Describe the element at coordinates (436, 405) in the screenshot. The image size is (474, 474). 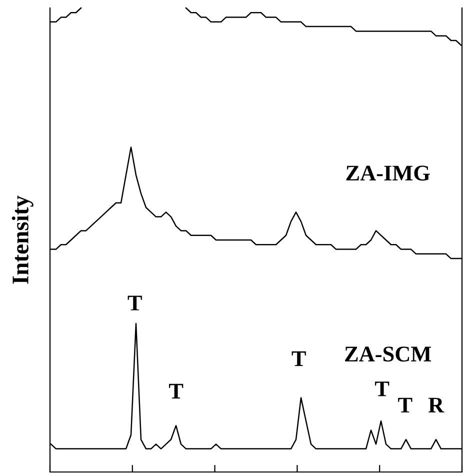
I see `annotation: R` at that location.